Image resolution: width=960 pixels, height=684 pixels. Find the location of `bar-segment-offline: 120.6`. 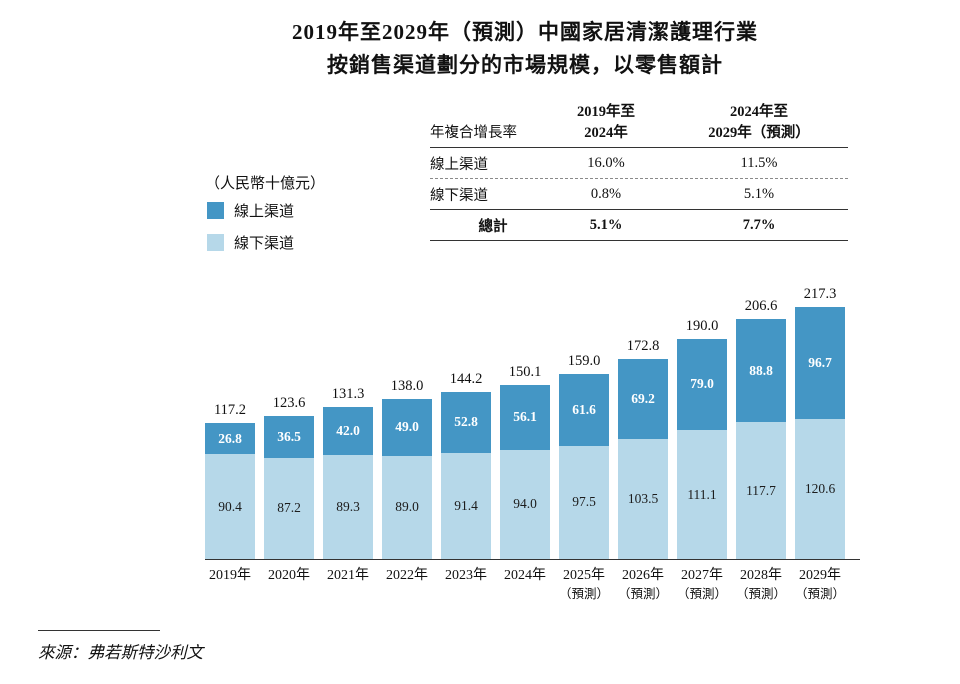

bar-segment-offline: 120.6 is located at coordinates (820, 489).